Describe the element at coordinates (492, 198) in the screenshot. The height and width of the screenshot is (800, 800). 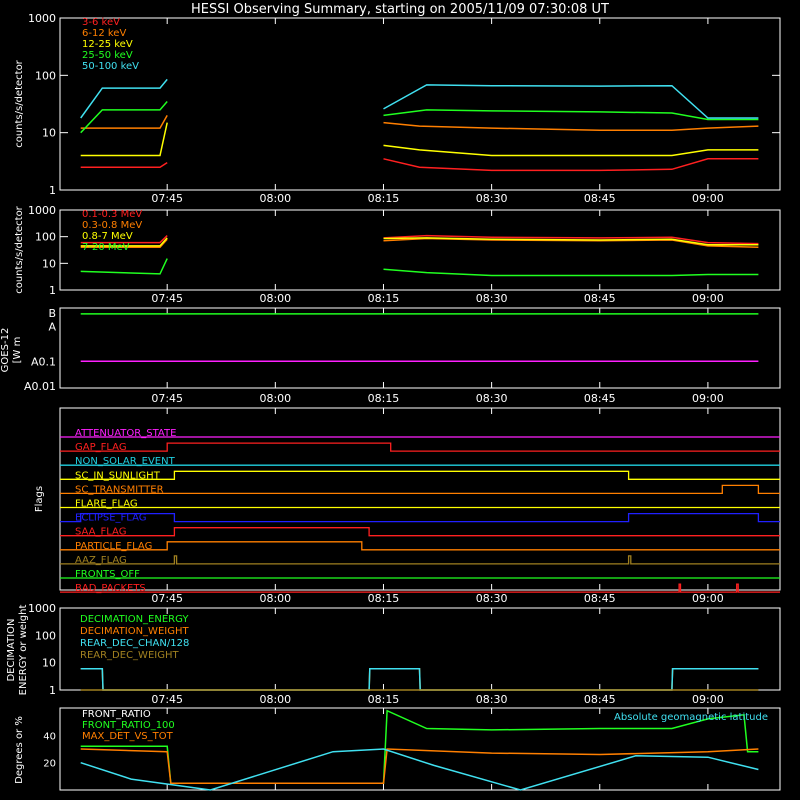
I see `panel1-xtick-label: 08:30` at that location.